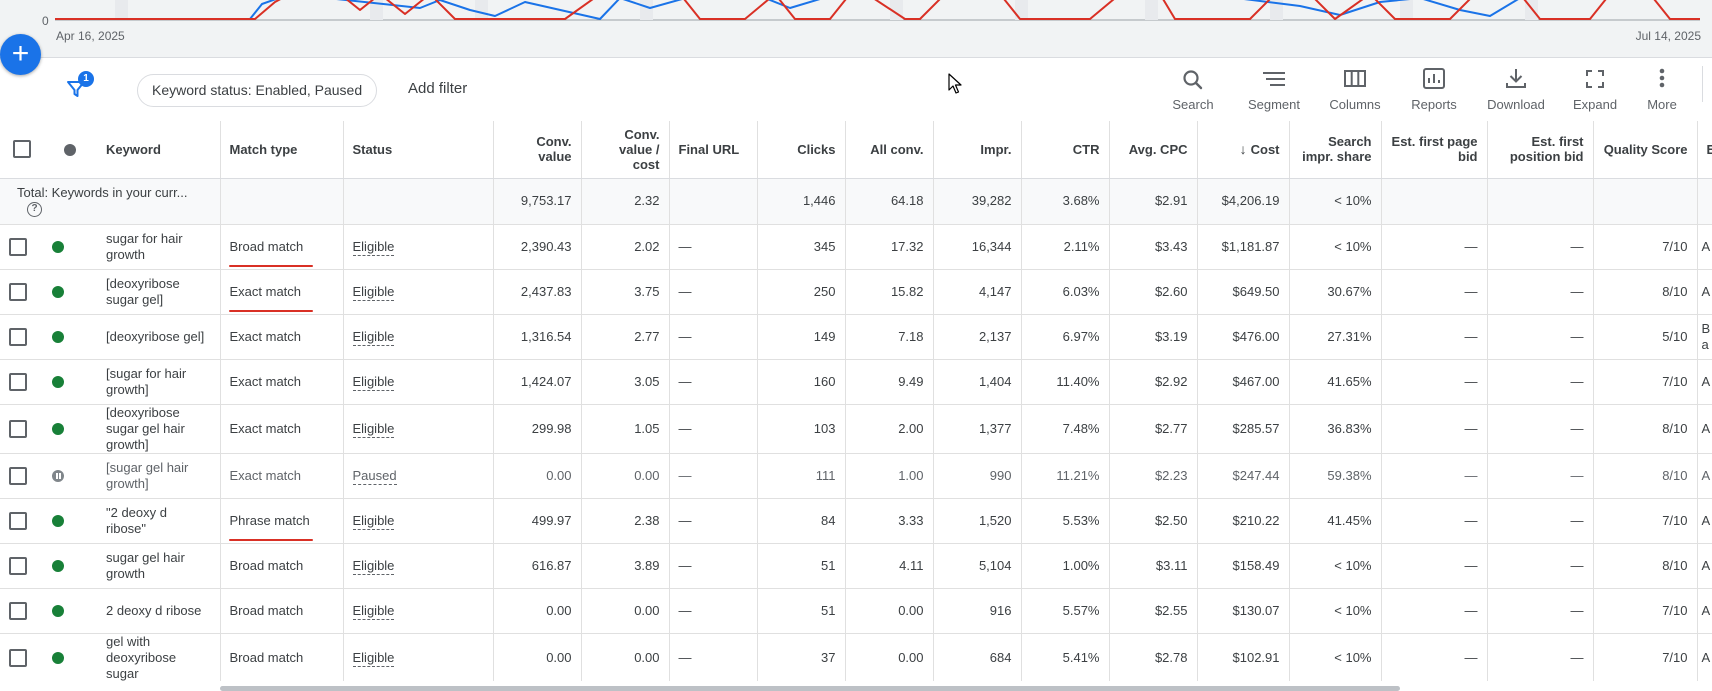 Image resolution: width=1712 pixels, height=691 pixels. I want to click on extra-column-header: E:, so click(1704, 150).